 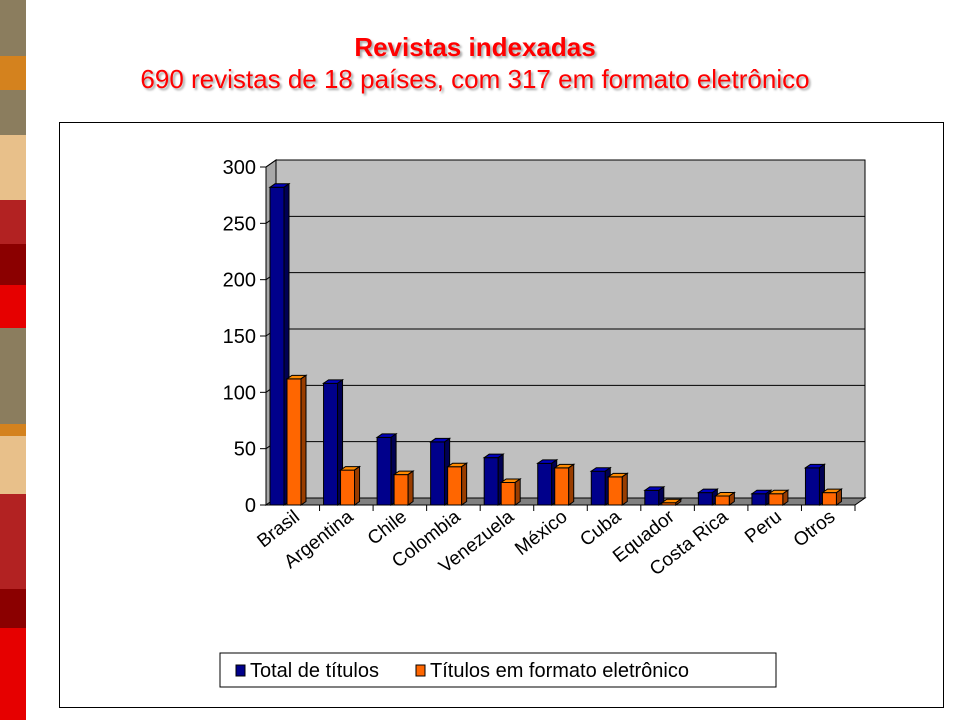 I want to click on y-tick-label: 50, so click(x=245, y=450).